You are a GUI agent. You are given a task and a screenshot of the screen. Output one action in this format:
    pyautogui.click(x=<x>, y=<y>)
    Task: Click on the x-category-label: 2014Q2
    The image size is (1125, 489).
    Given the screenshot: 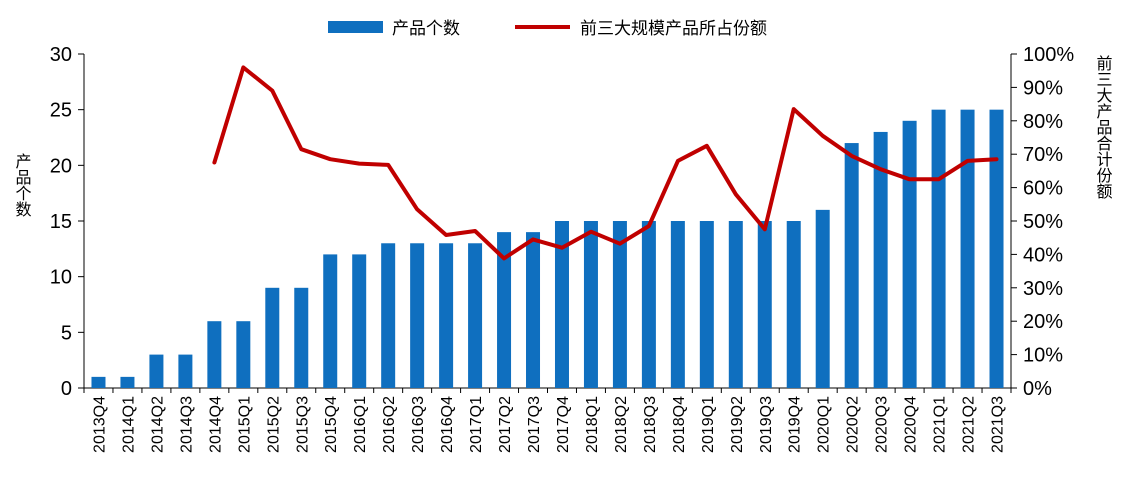 What is the action you would take?
    pyautogui.click(x=157, y=424)
    